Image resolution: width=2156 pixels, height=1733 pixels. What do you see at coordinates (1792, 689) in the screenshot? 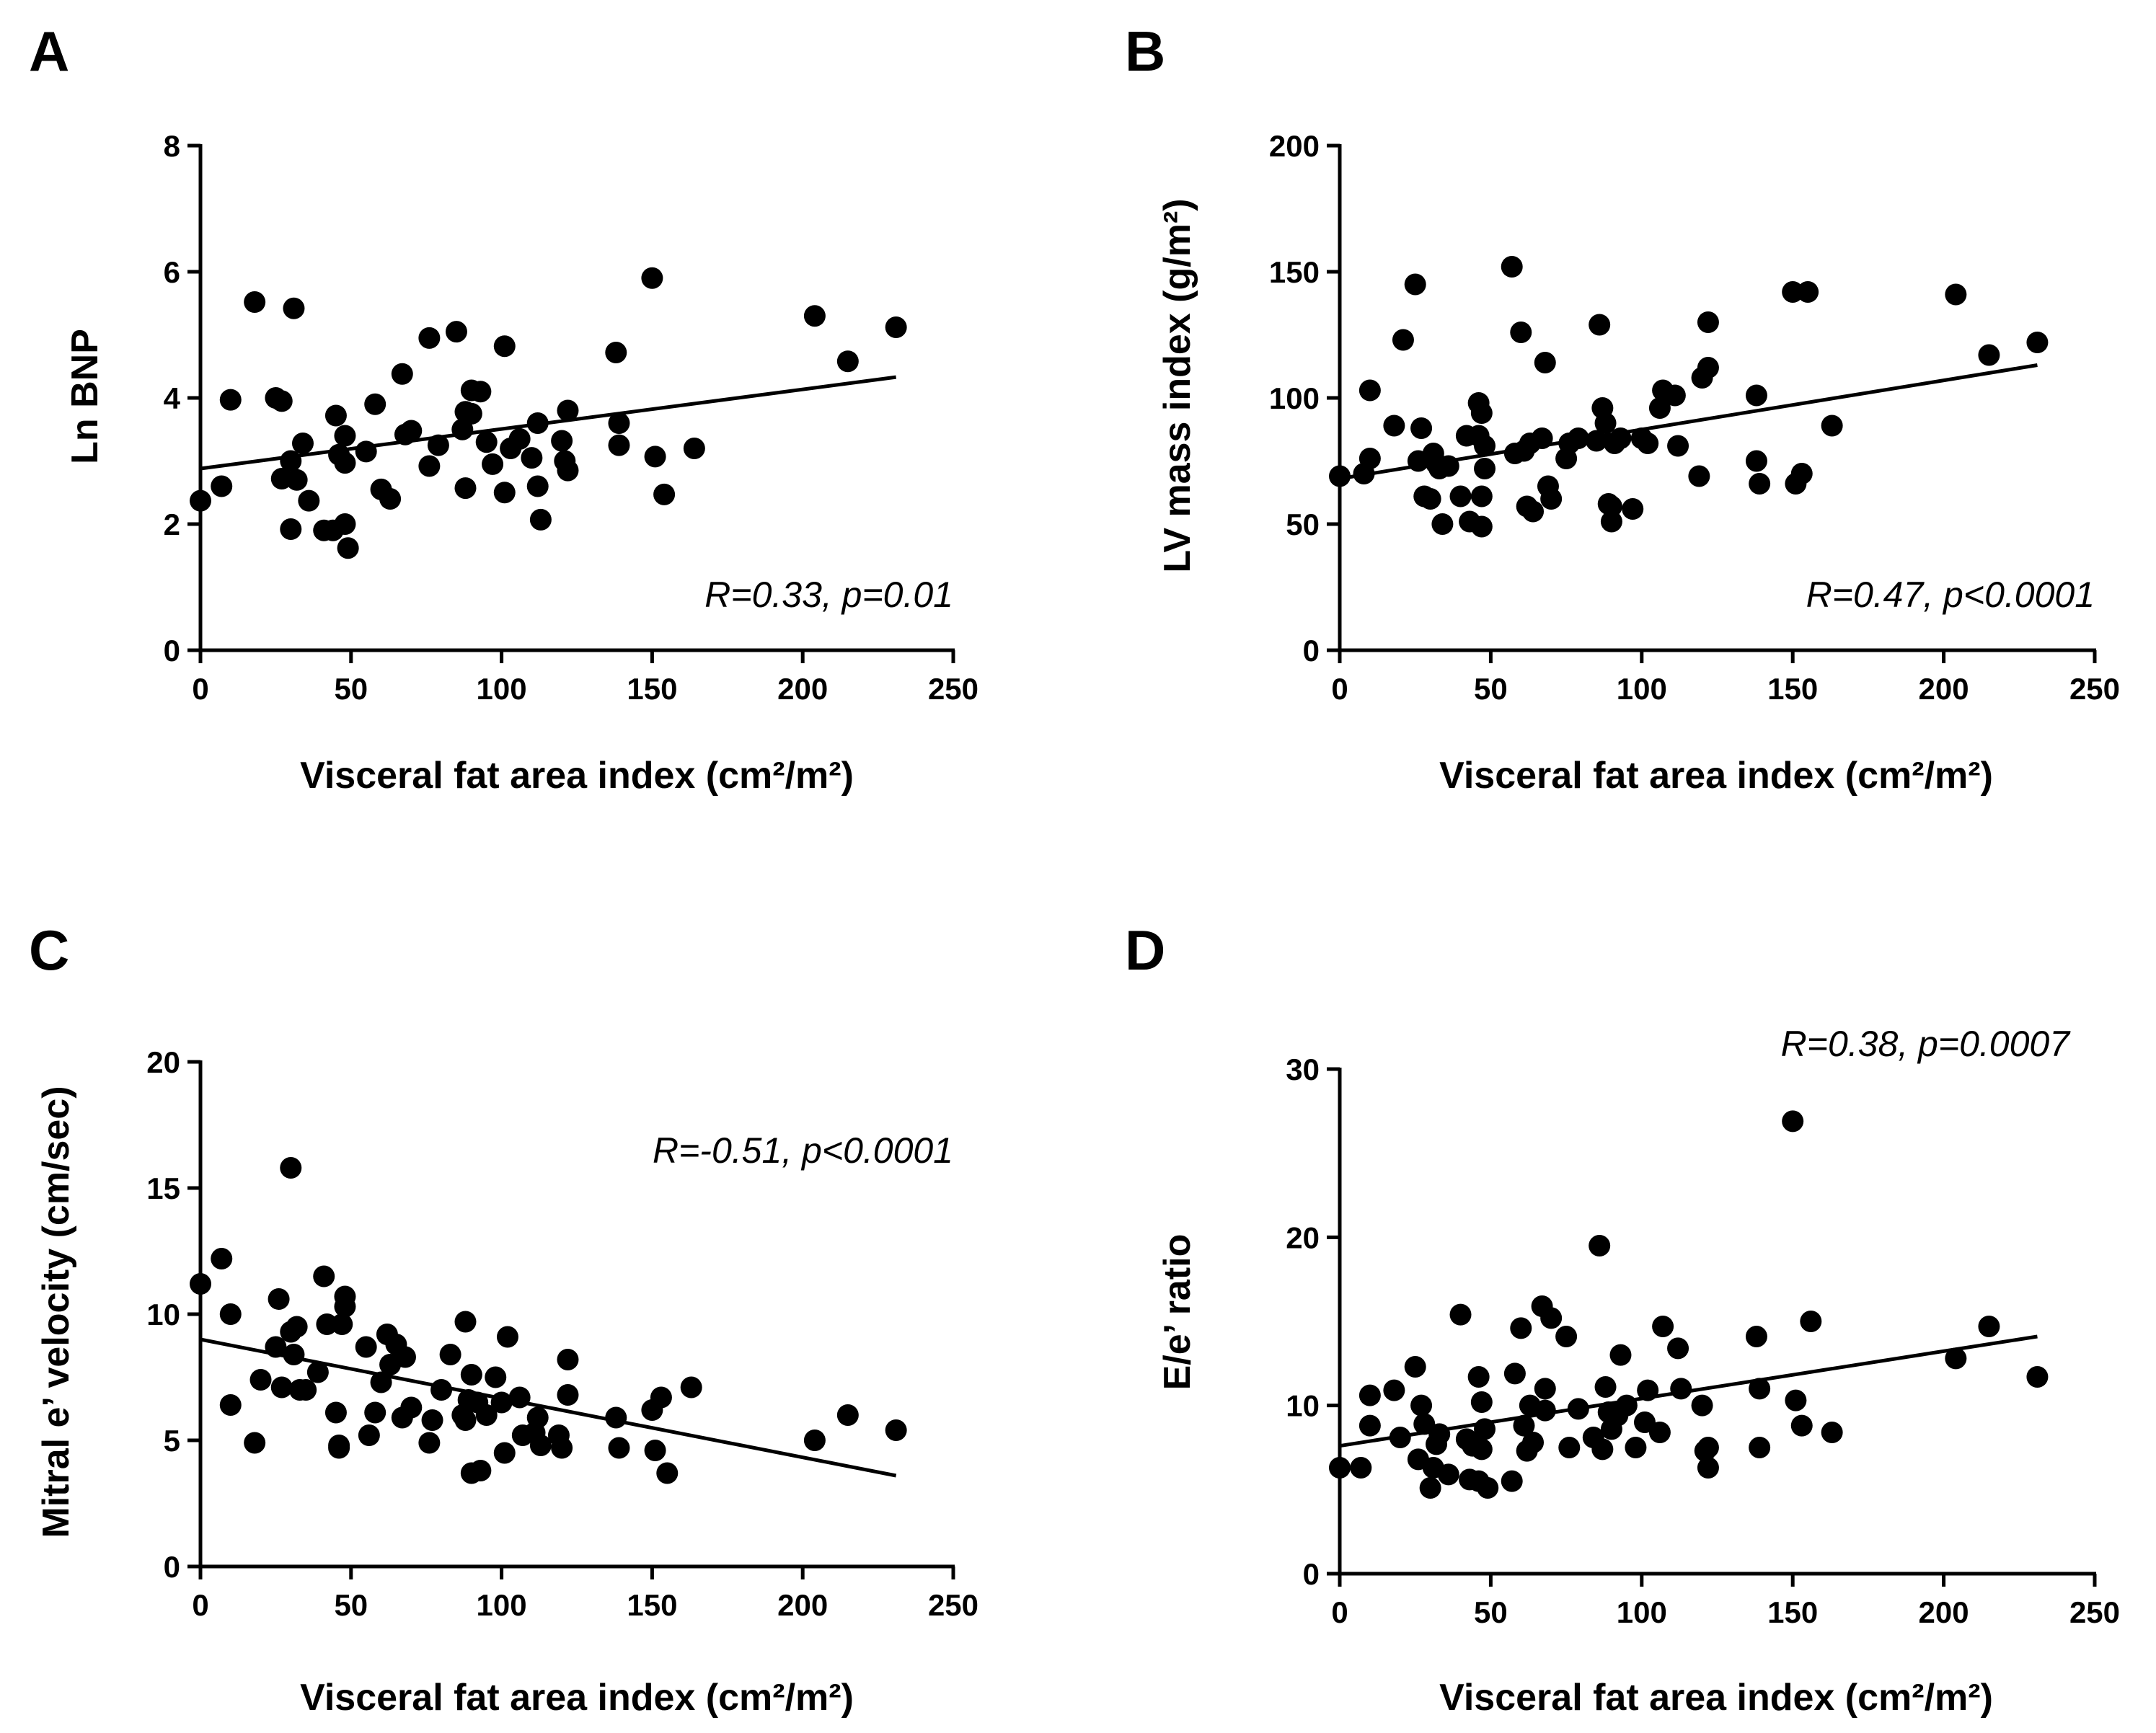
I see `x-tick-label-b: 150` at bounding box center [1792, 689].